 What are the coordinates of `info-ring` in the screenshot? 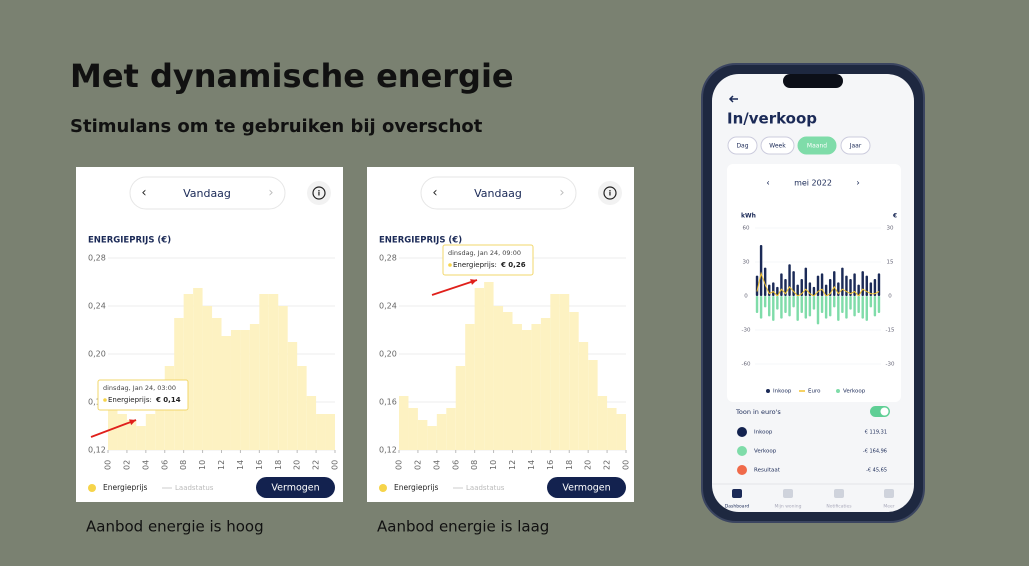 It's located at (610, 193).